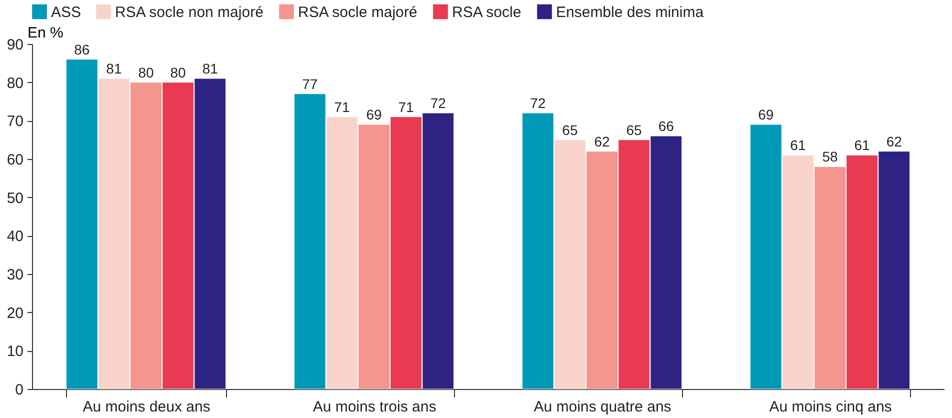 This screenshot has height=418, width=952. Describe the element at coordinates (15, 237) in the screenshot. I see `y-tick-label: 40` at that location.